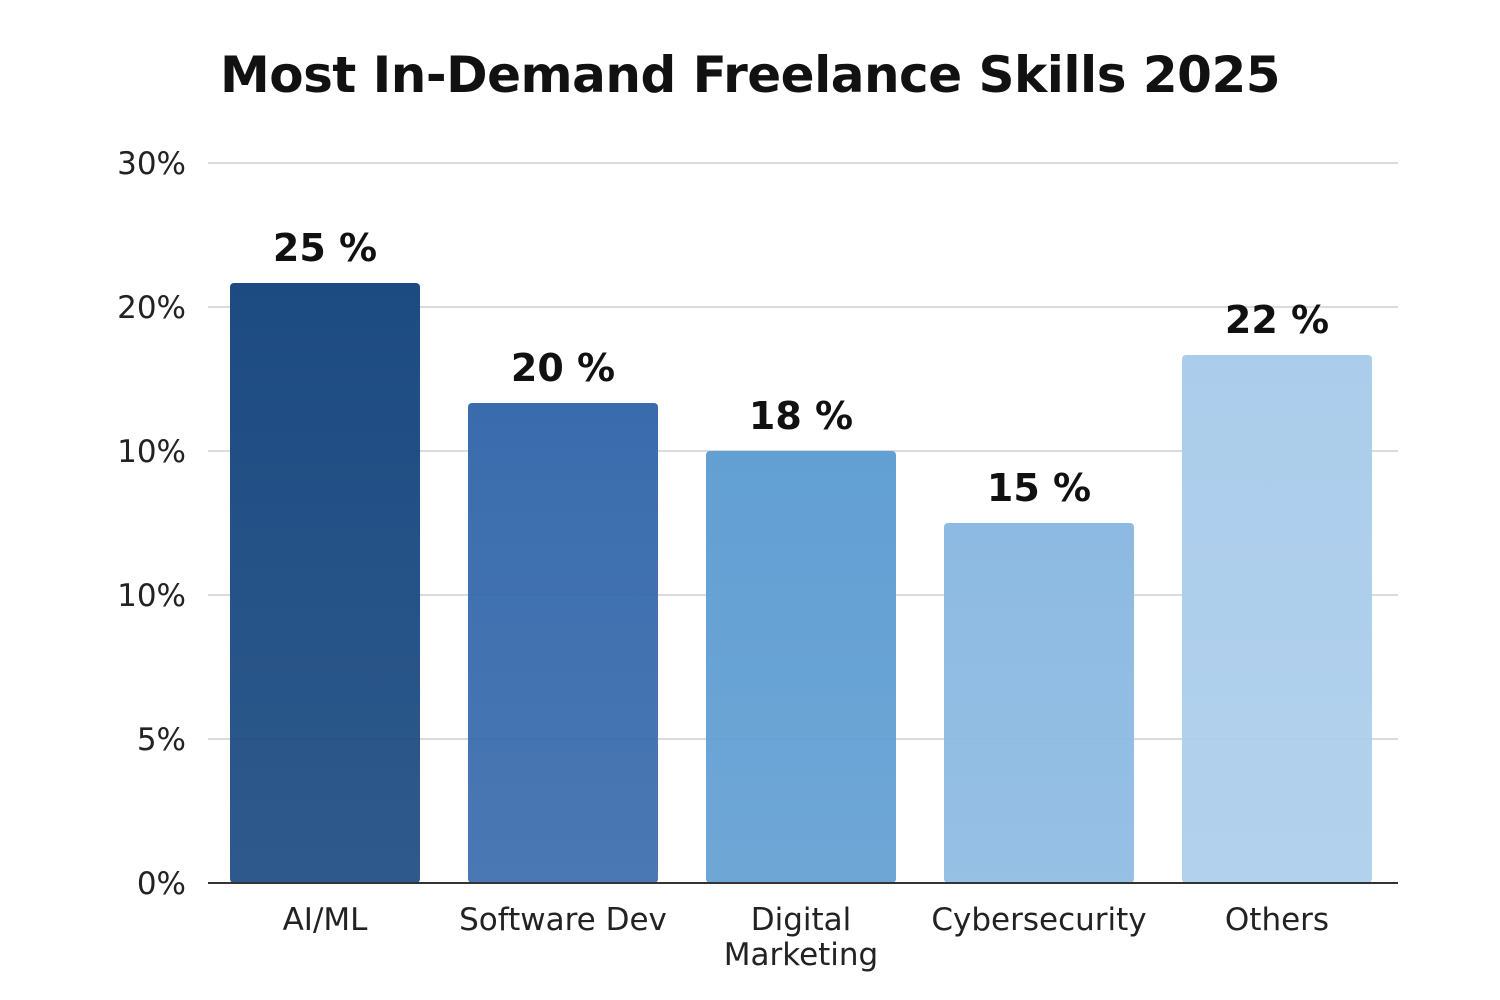 This screenshot has height=1000, width=1500. What do you see at coordinates (151, 308) in the screenshot?
I see `y-tick-label: 20%` at bounding box center [151, 308].